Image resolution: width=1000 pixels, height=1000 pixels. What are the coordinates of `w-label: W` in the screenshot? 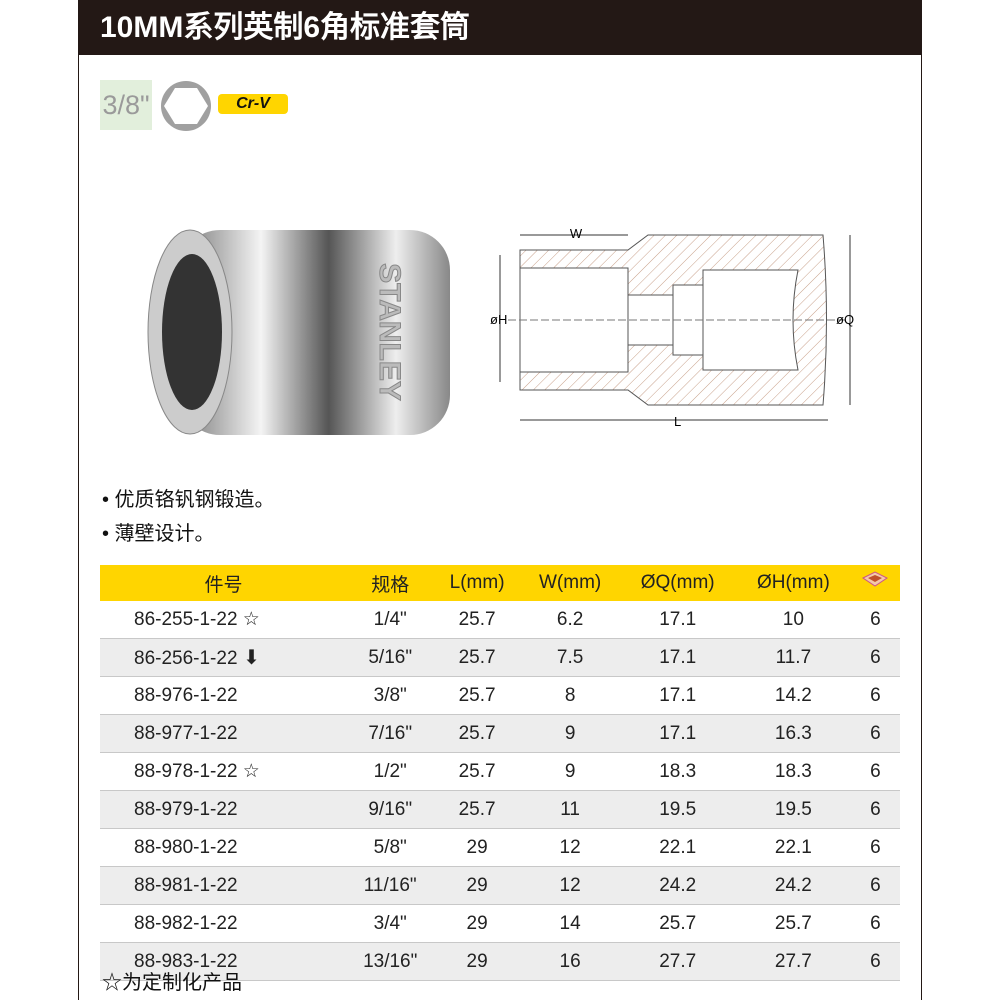 It's located at (576, 233).